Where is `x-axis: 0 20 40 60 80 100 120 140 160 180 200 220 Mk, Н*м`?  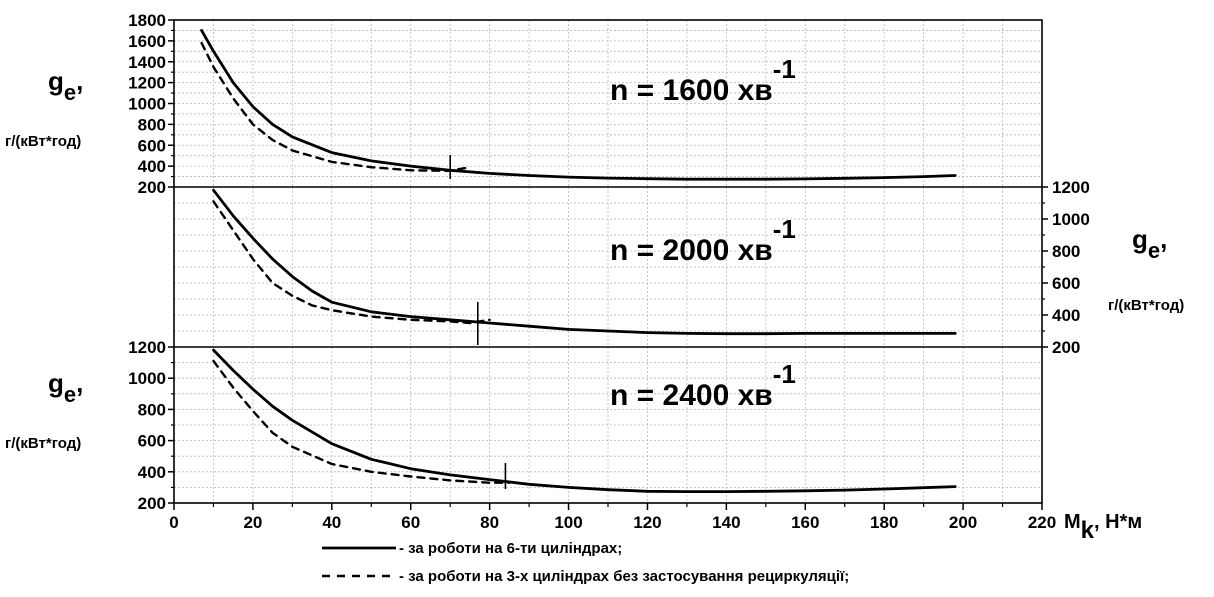 x-axis: 0 20 40 60 80 100 120 140 160 180 200 220 Mk, Н*м is located at coordinates (655, 523).